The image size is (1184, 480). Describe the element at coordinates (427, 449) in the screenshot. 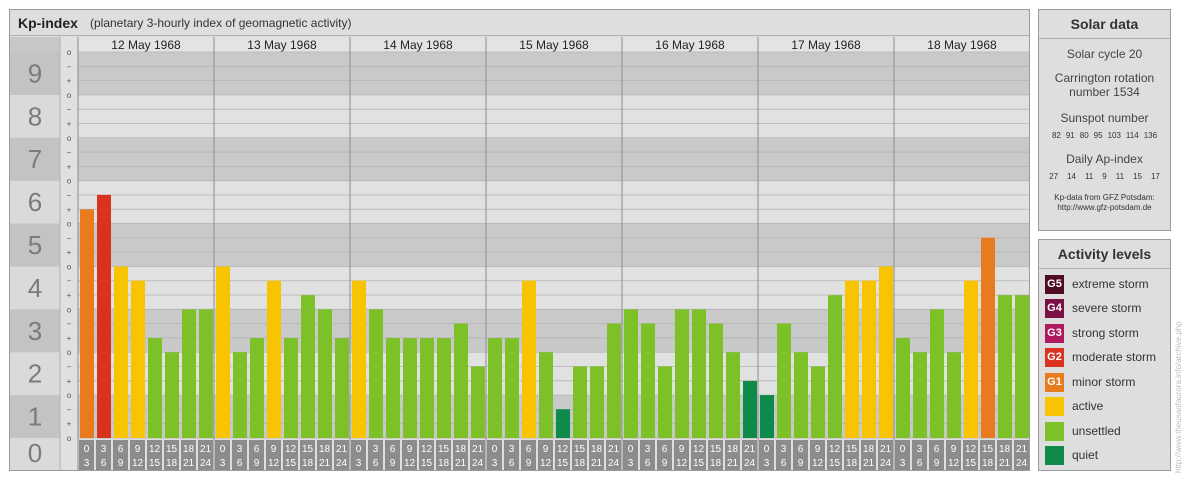

I see `hour-start-label: 12` at that location.